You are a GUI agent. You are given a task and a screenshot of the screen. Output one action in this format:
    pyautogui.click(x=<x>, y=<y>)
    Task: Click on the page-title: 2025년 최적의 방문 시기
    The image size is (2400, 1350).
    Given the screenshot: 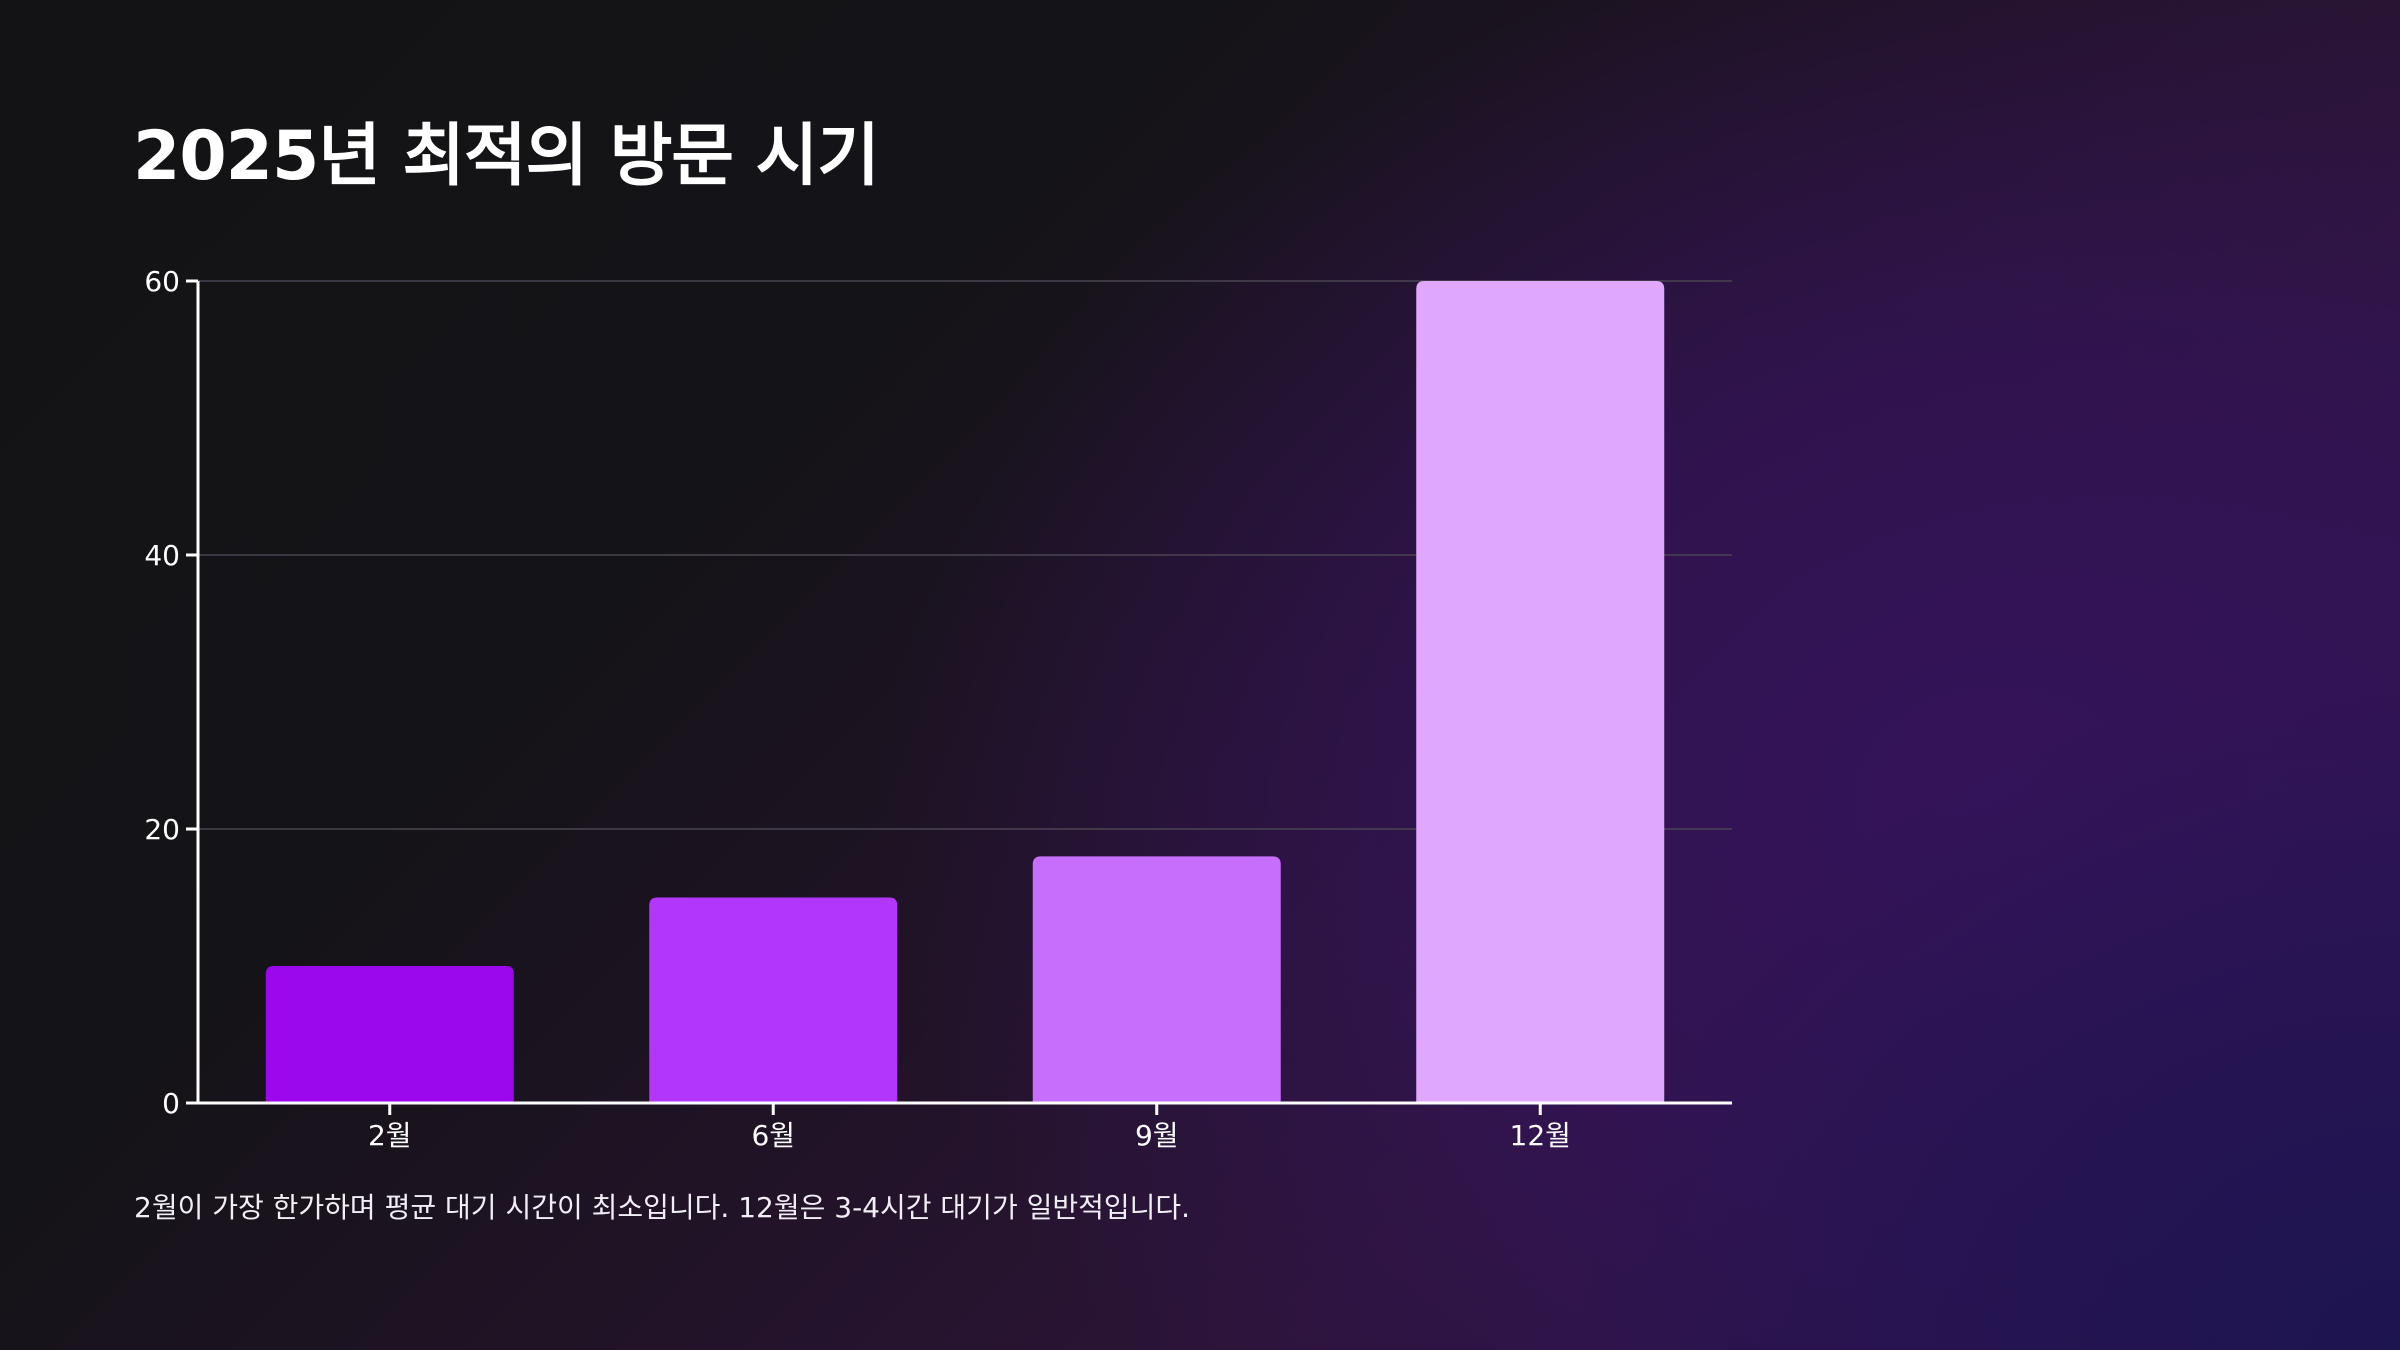 What is the action you would take?
    pyautogui.click(x=506, y=156)
    